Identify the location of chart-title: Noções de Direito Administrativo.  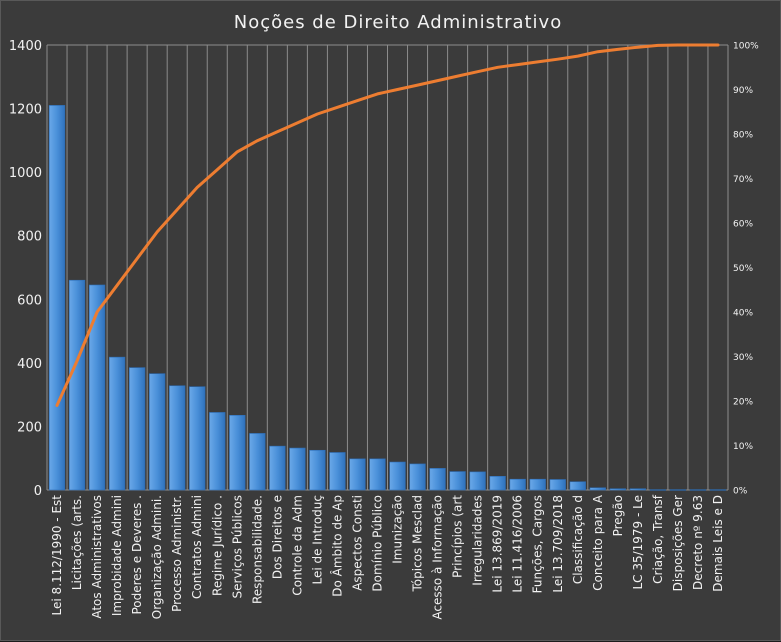
(398, 22).